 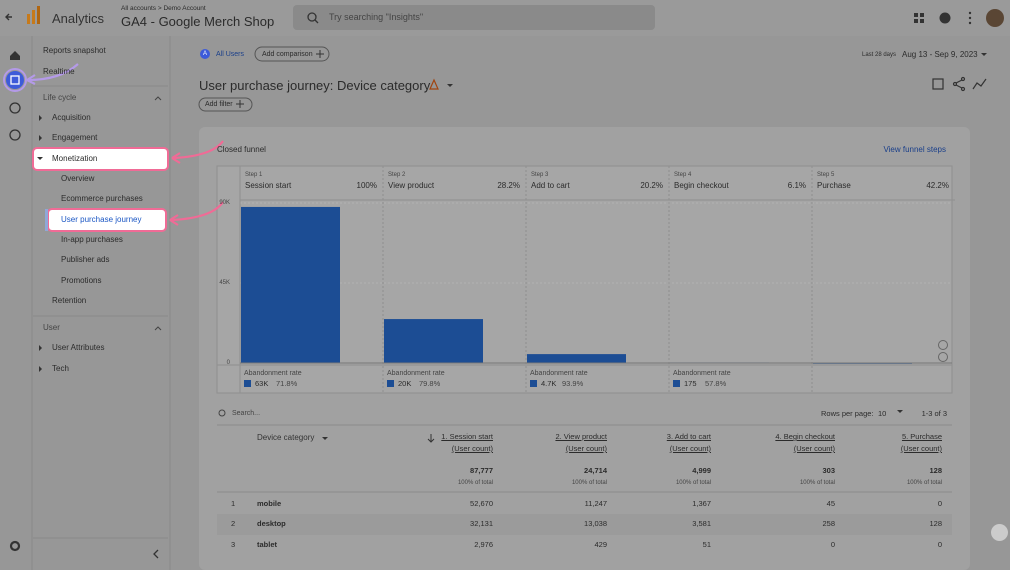 What do you see at coordinates (230, 54) in the screenshot?
I see `segment-name: All Users` at bounding box center [230, 54].